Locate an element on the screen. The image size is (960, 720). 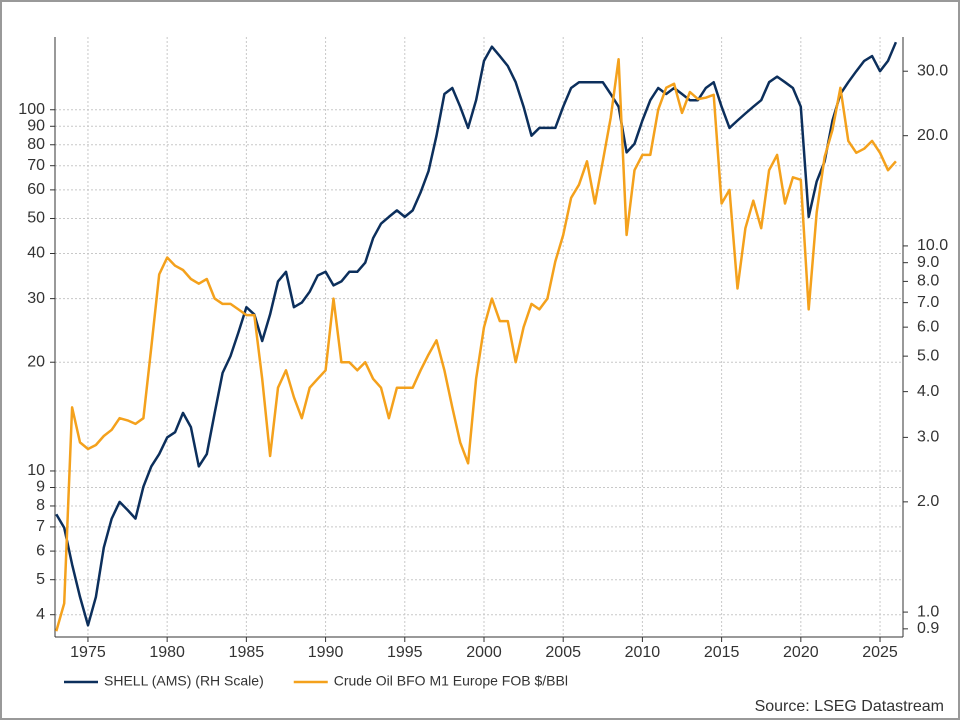
y2-tick-label: 10.0 is located at coordinates (932, 245).